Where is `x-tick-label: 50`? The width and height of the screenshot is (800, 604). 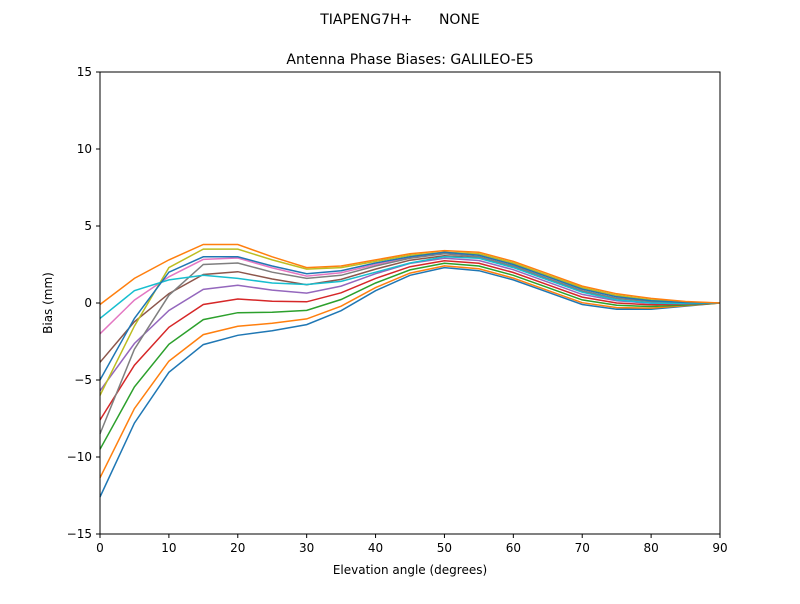
x-tick-label: 50 is located at coordinates (444, 548).